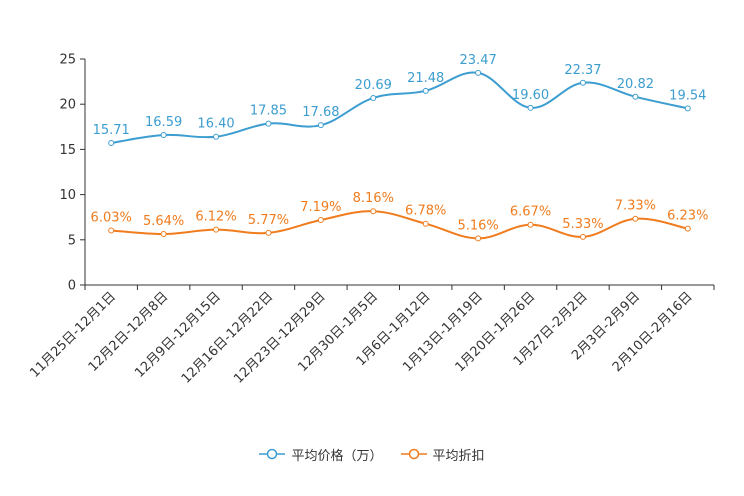 Image resolution: width=744 pixels, height=496 pixels. What do you see at coordinates (373, 85) in the screenshot?
I see `data-label: 20.69` at bounding box center [373, 85].